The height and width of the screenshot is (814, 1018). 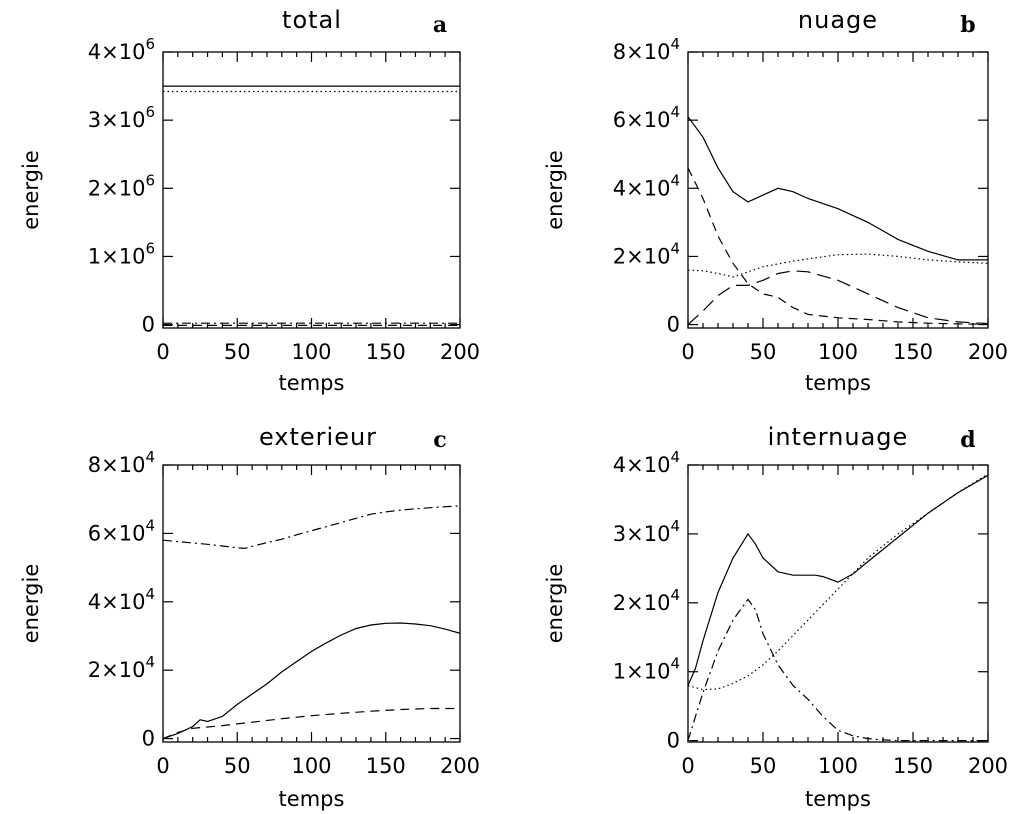 What do you see at coordinates (838, 265) in the screenshot?
I see `series-line-dotted` at bounding box center [838, 265].